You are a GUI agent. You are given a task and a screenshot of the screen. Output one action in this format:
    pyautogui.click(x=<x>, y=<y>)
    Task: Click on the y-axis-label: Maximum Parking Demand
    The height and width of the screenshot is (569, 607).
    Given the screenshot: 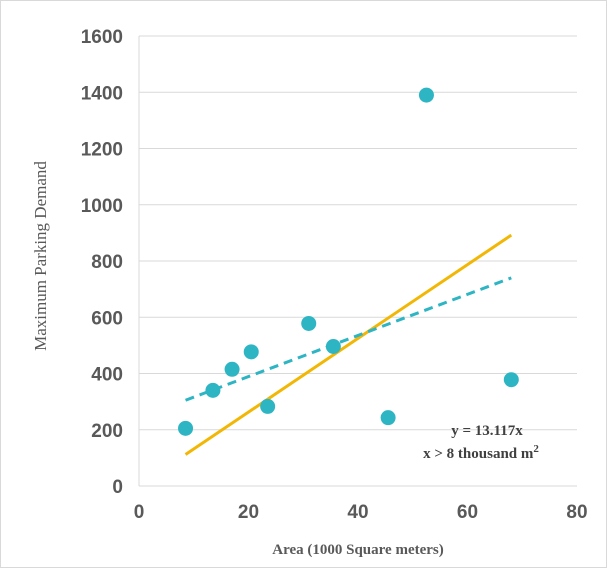 What is the action you would take?
    pyautogui.click(x=40, y=256)
    